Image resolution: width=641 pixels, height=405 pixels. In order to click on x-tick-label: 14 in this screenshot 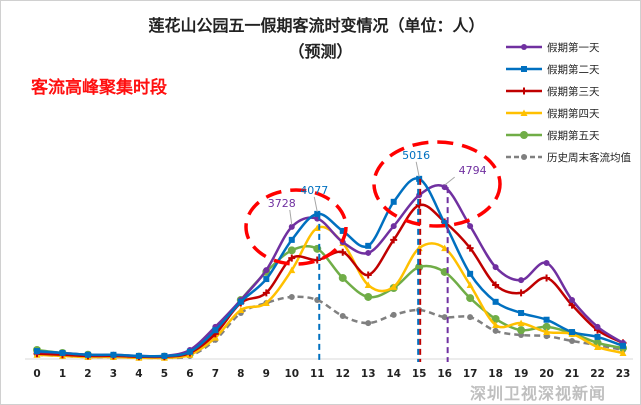, I will do `click(393, 374)`.